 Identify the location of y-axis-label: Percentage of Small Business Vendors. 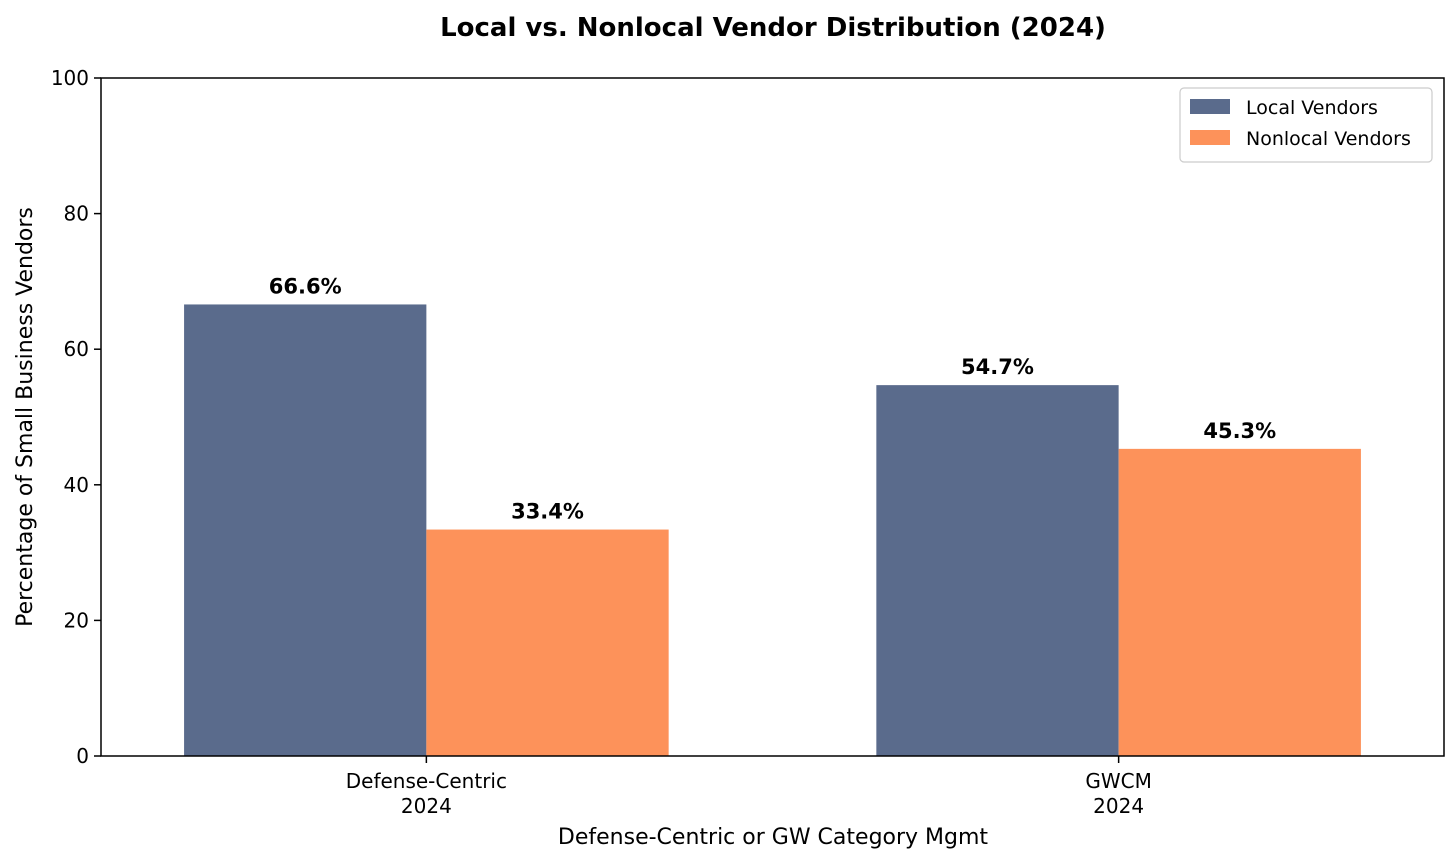
(25, 417).